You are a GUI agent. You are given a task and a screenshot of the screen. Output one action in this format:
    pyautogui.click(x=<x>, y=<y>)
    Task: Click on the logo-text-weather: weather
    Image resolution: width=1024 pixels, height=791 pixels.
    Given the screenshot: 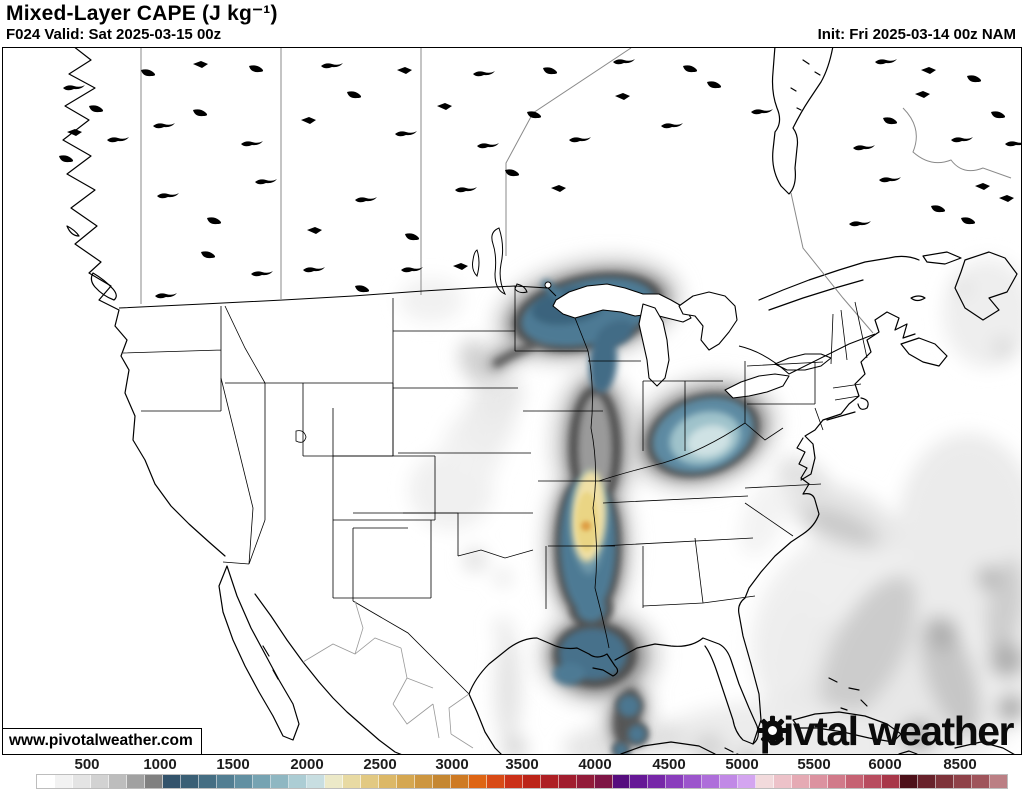 What is the action you would take?
    pyautogui.click(x=941, y=731)
    